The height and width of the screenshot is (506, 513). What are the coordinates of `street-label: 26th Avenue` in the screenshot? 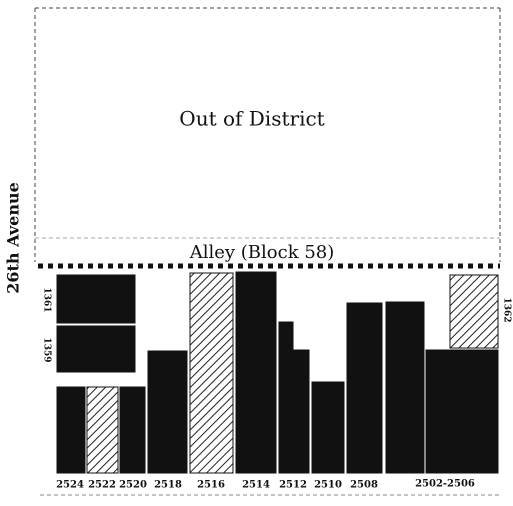 It's located at (13, 238).